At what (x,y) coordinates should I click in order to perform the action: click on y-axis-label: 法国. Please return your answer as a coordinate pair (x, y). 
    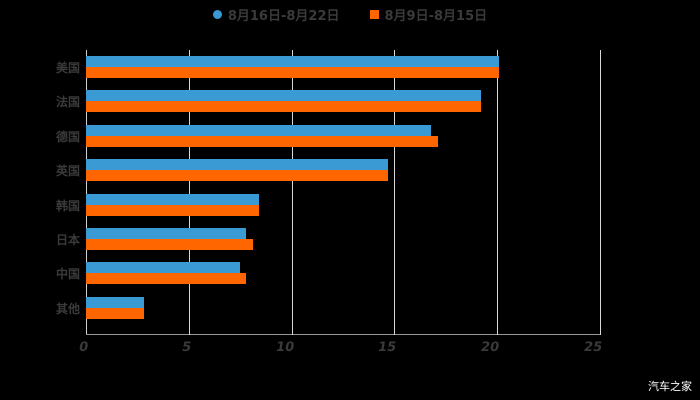
    Looking at the image, I should click on (67, 102).